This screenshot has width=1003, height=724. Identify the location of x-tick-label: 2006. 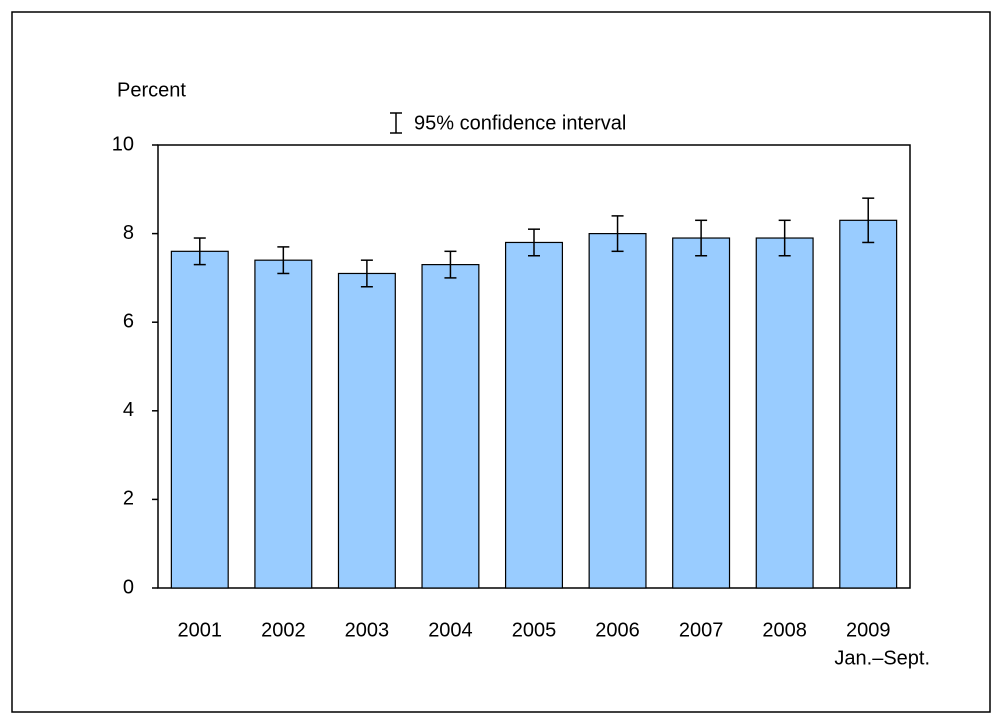
(617, 630).